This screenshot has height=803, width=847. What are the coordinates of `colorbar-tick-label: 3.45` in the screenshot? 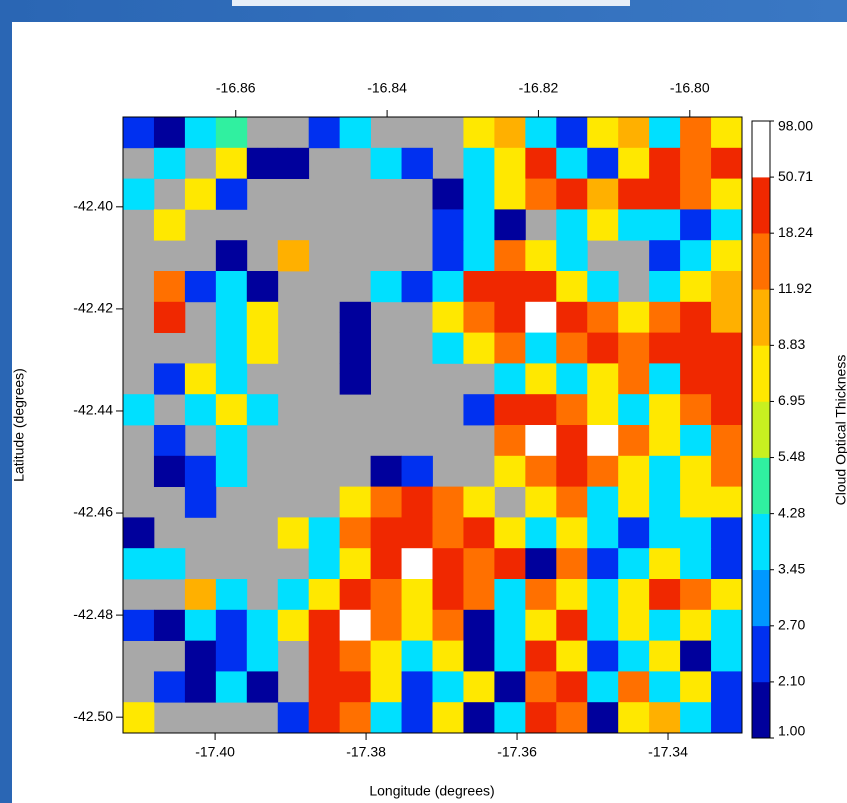 It's located at (791, 568).